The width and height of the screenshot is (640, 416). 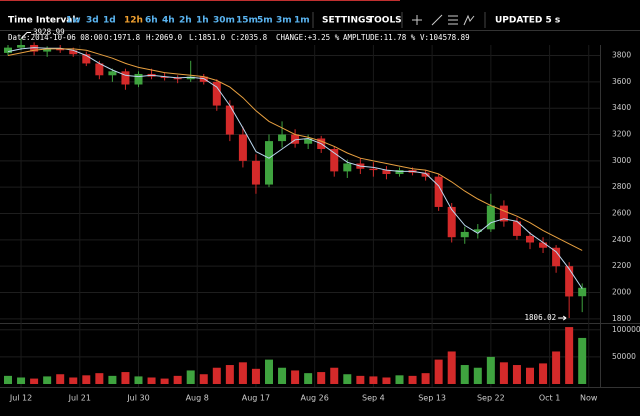 What do you see at coordinates (256, 398) in the screenshot?
I see `x-tick-label: Aug 17` at bounding box center [256, 398].